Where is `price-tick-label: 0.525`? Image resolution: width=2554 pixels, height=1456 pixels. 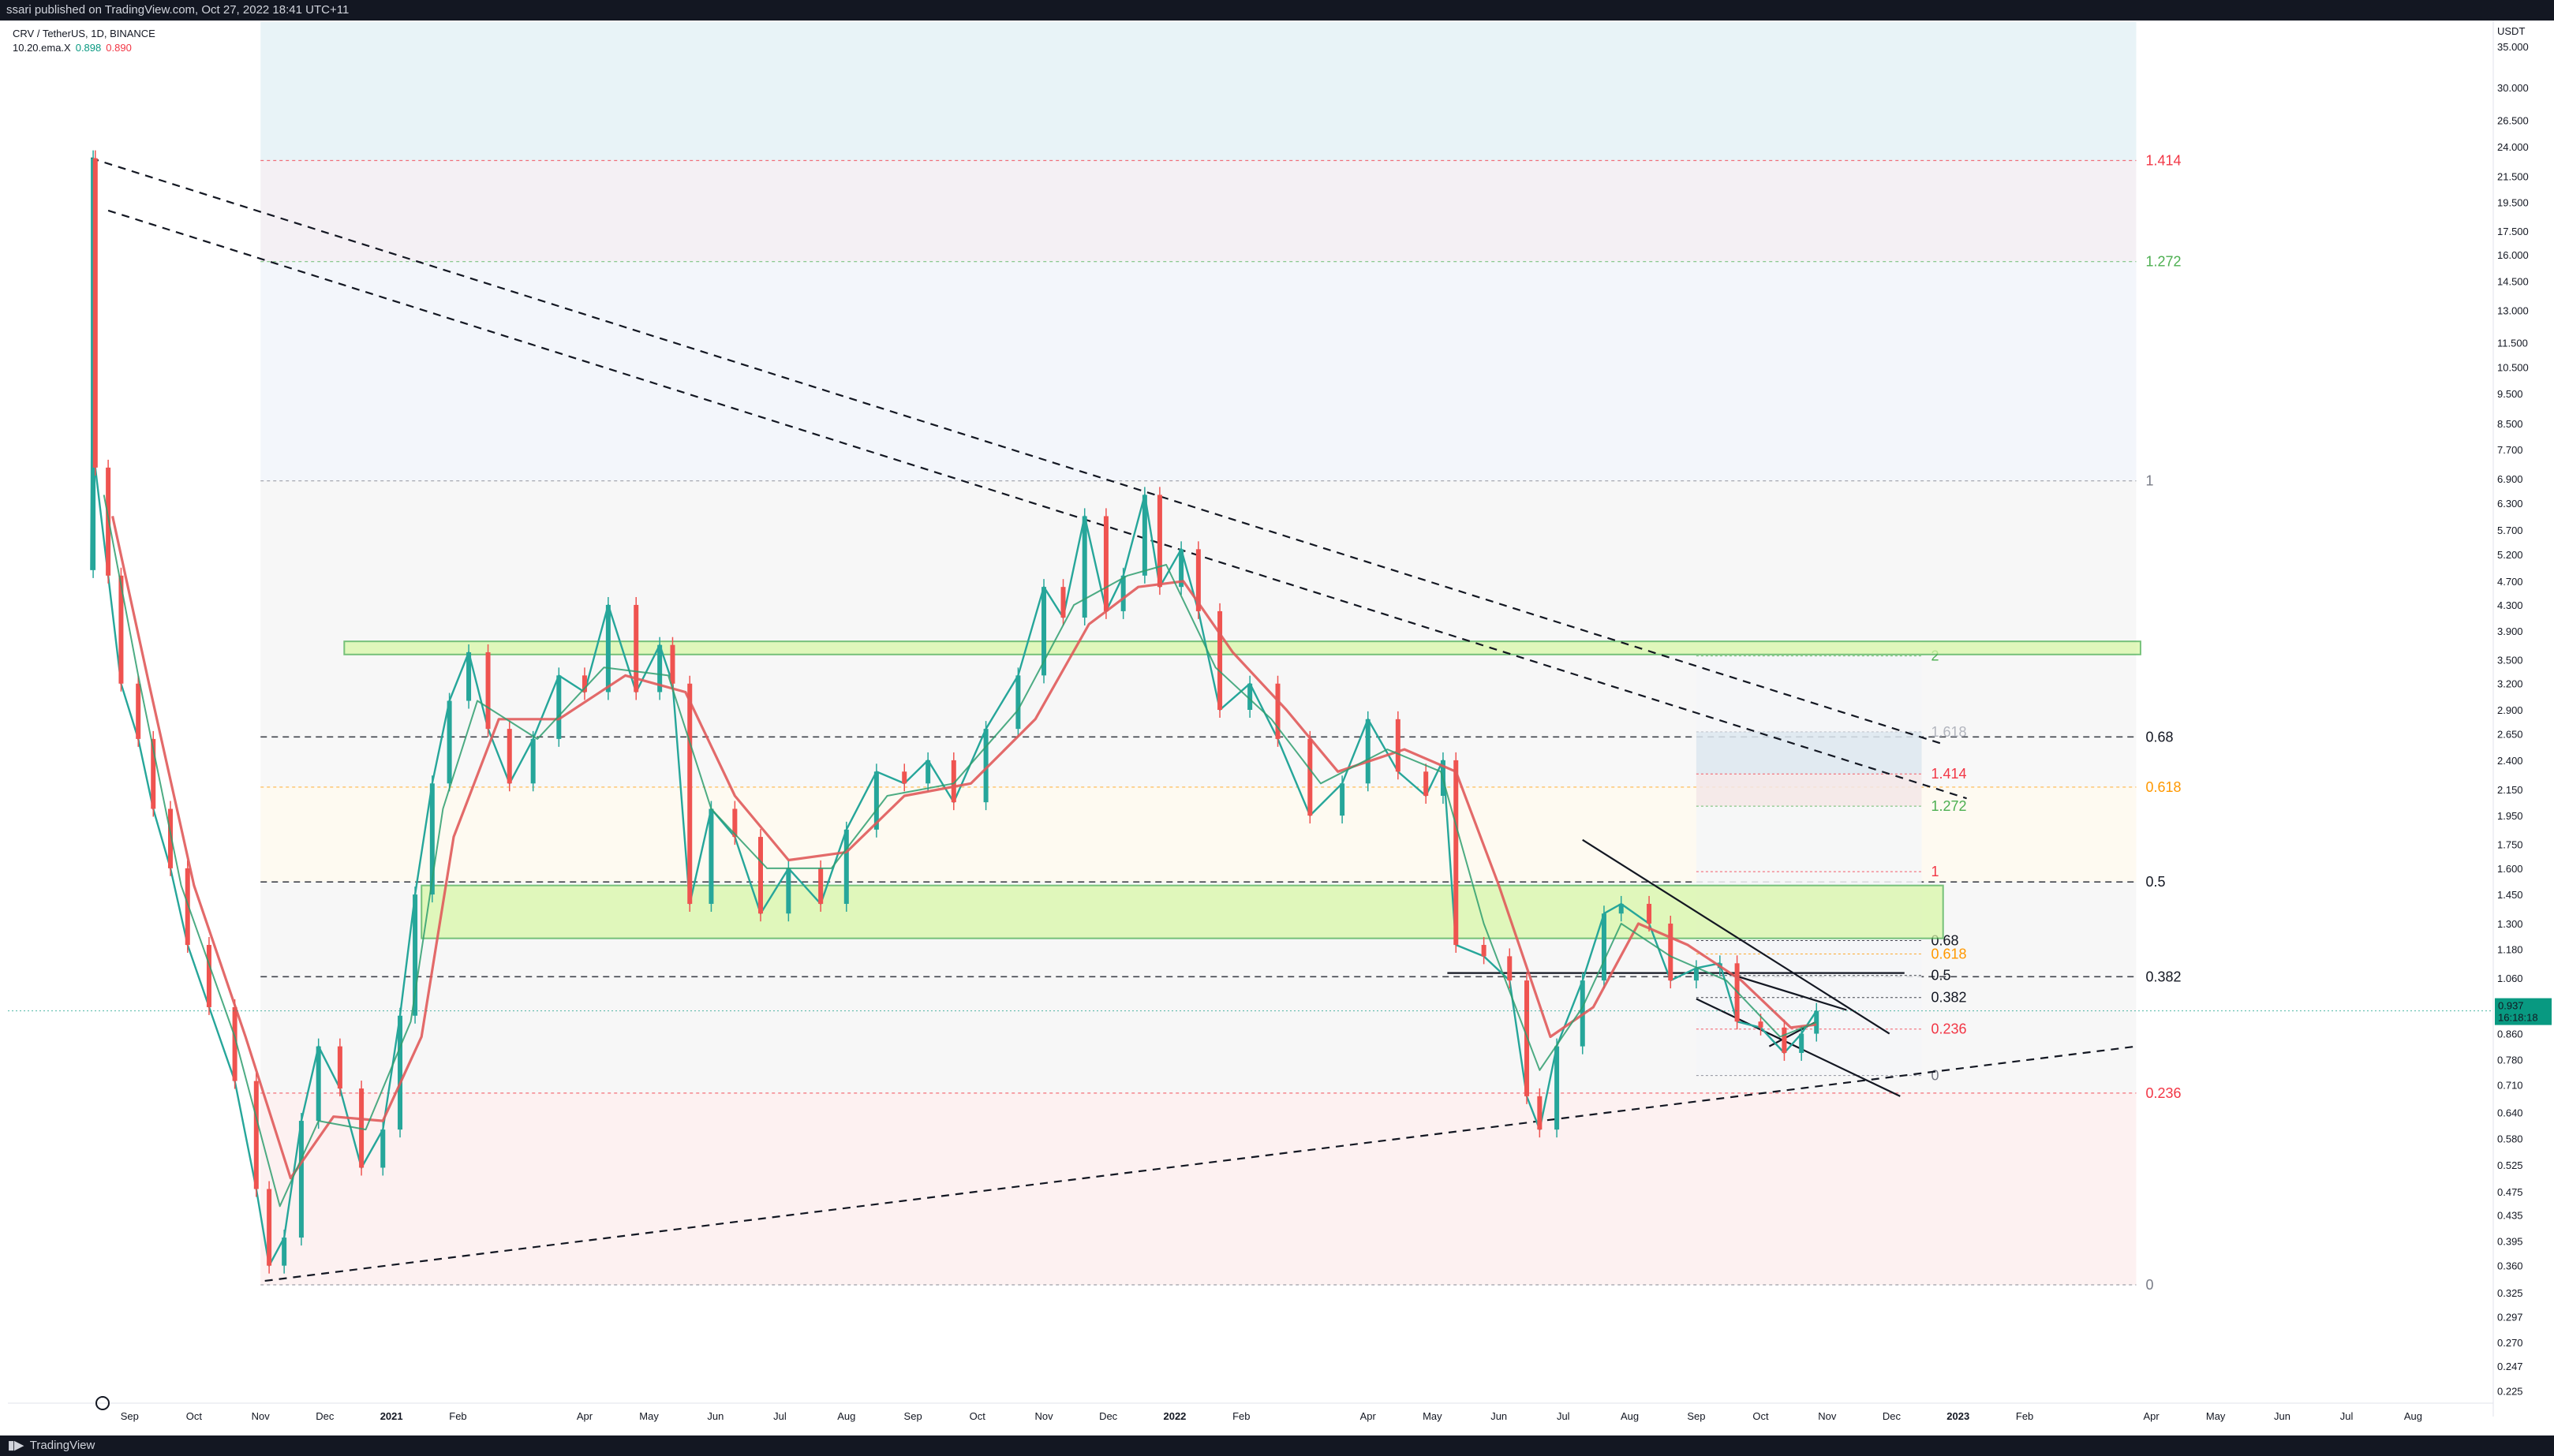 price-tick-label: 0.525 is located at coordinates (2510, 1165).